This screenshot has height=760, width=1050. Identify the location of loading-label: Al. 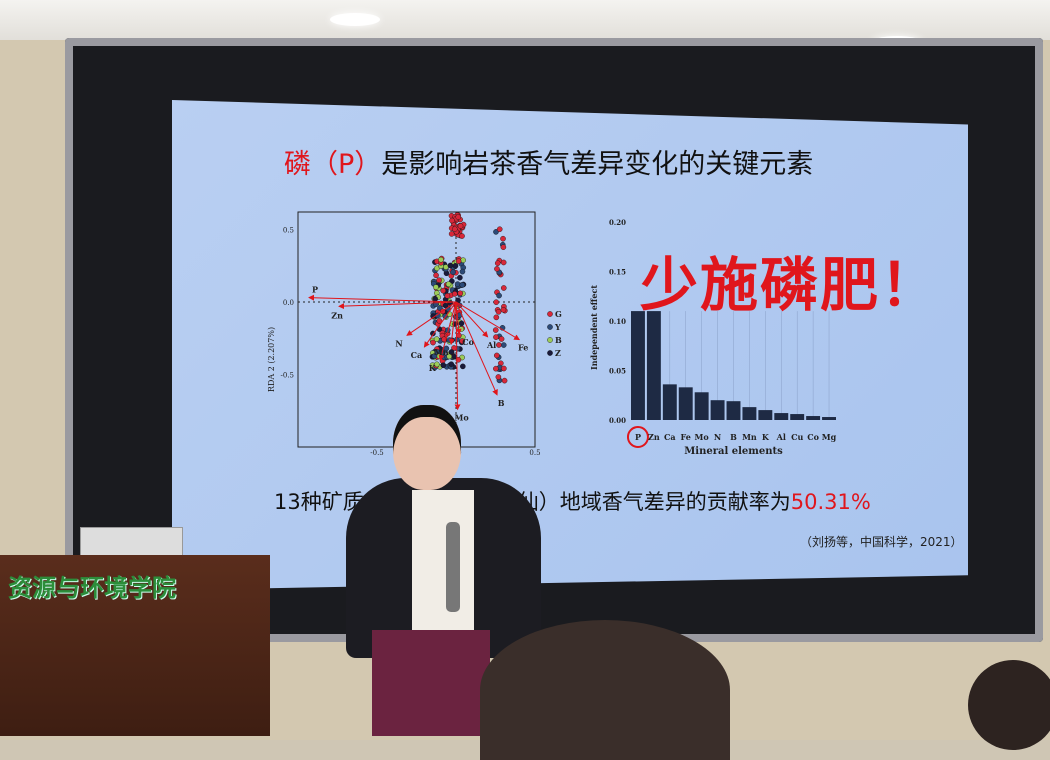
(491, 345).